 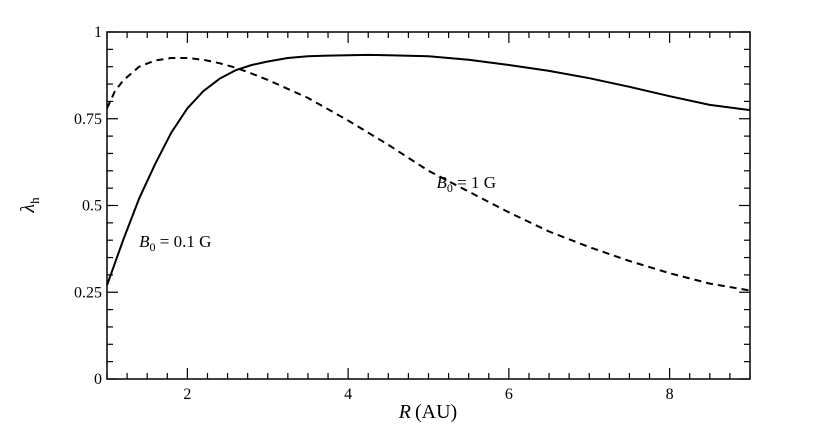 I want to click on y-tick-label: 1, so click(x=98, y=32).